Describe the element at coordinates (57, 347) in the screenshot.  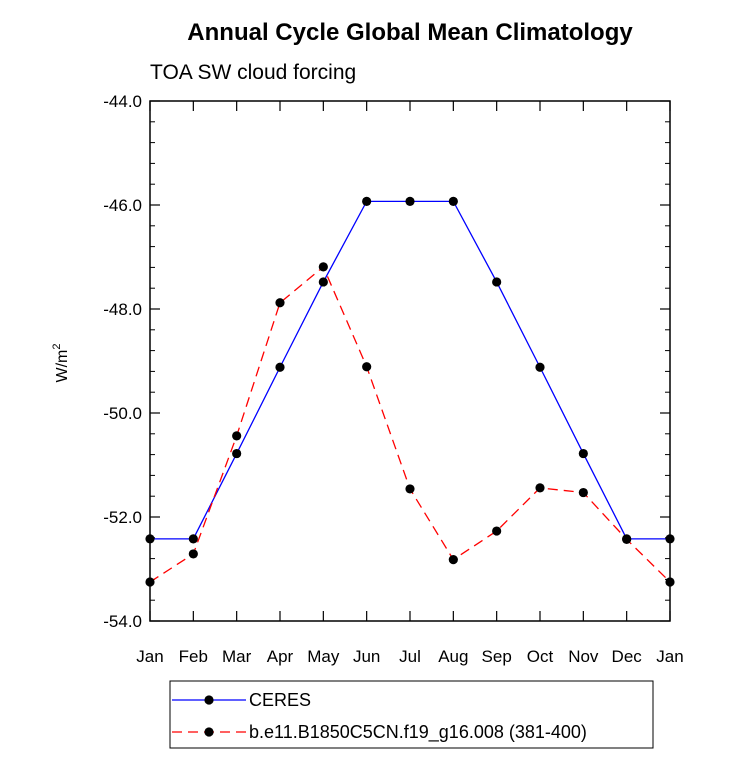
I see `y-axis-label-superscript: 2` at that location.